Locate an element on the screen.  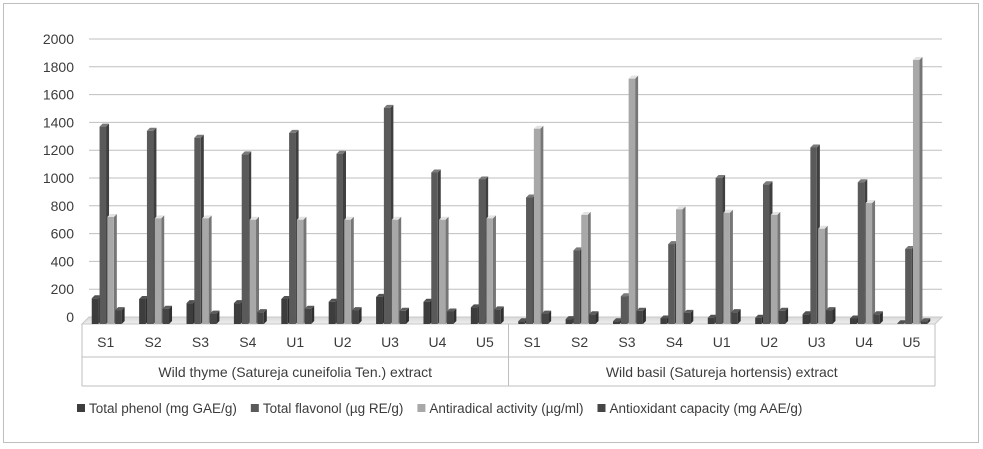
y-tick-label: 200 is located at coordinates (63, 289).